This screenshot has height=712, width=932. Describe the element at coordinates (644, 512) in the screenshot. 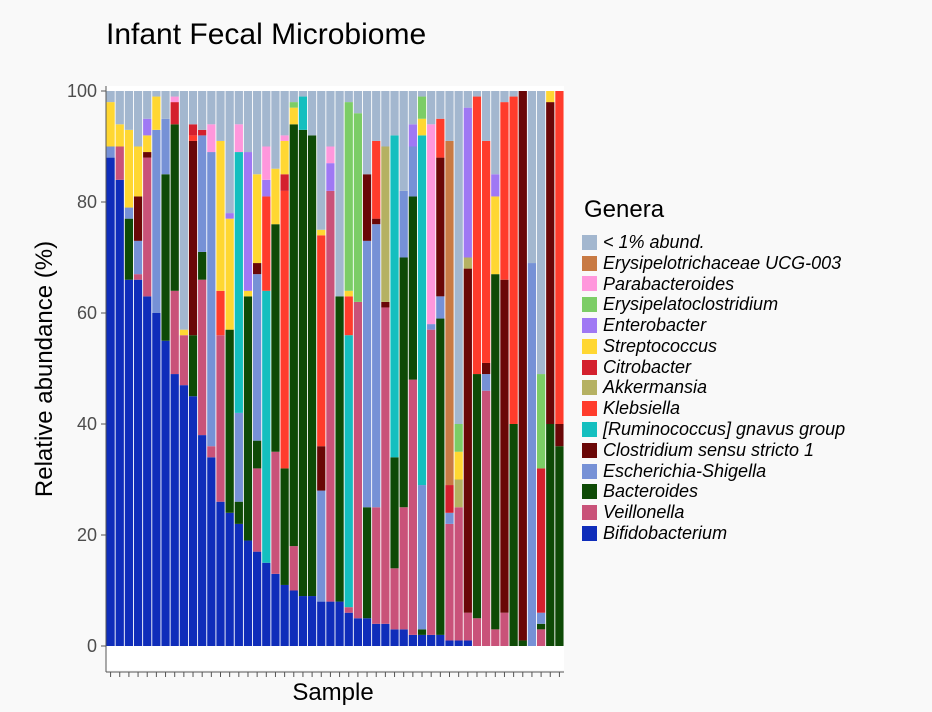

I see `legend-label: Veillonella` at that location.